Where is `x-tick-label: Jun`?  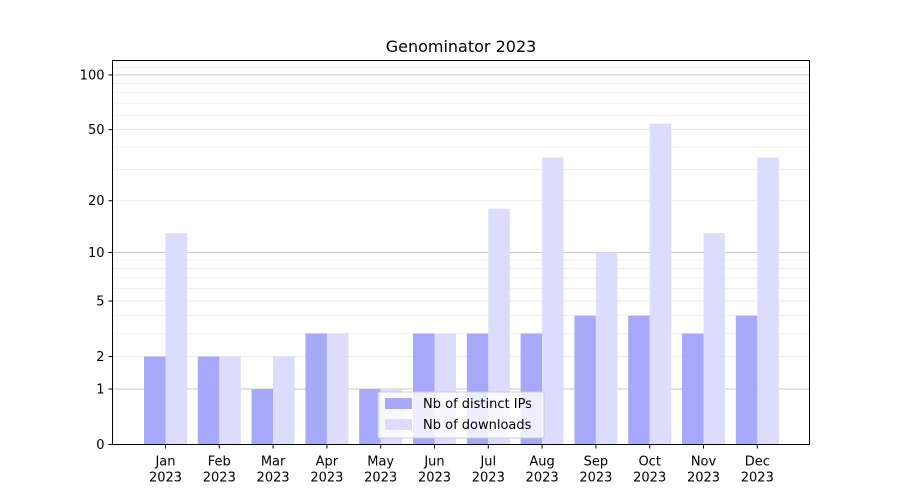
x-tick-label: Jun is located at coordinates (433, 462).